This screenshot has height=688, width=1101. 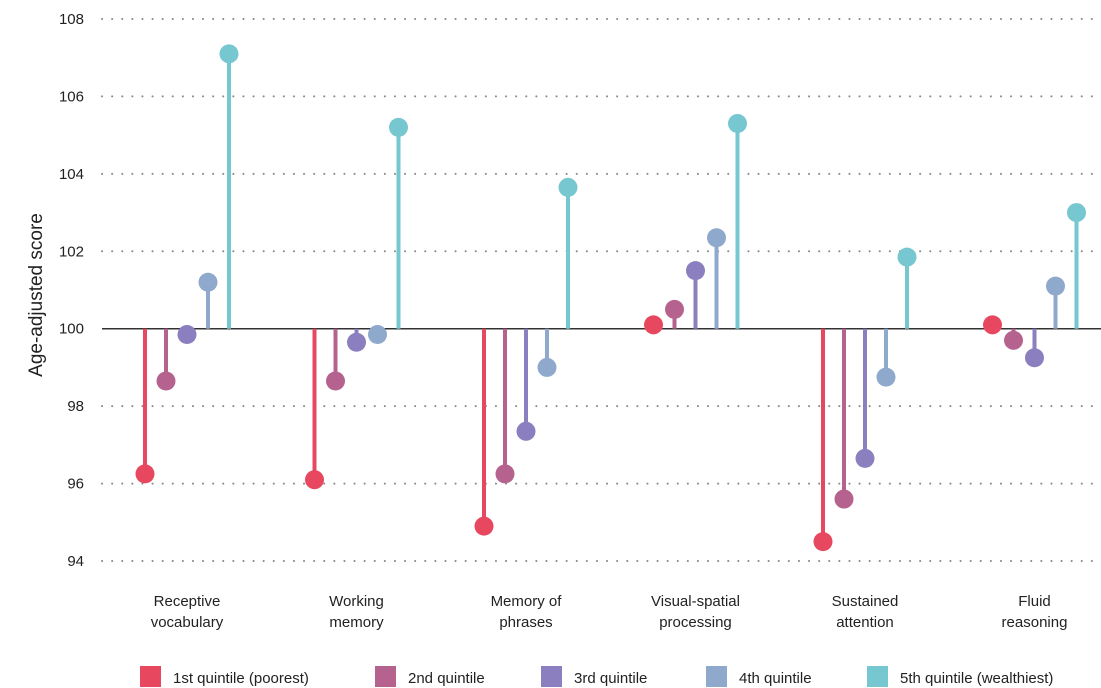 I want to click on category-label: vocabulary, so click(x=187, y=622).